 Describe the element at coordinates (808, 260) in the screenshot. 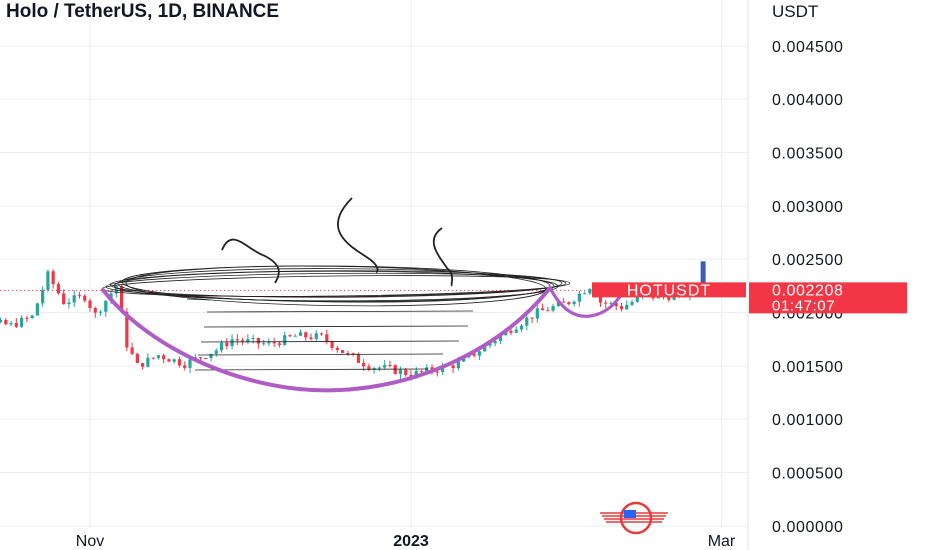

I see `y-tick-label: 0.002500` at that location.